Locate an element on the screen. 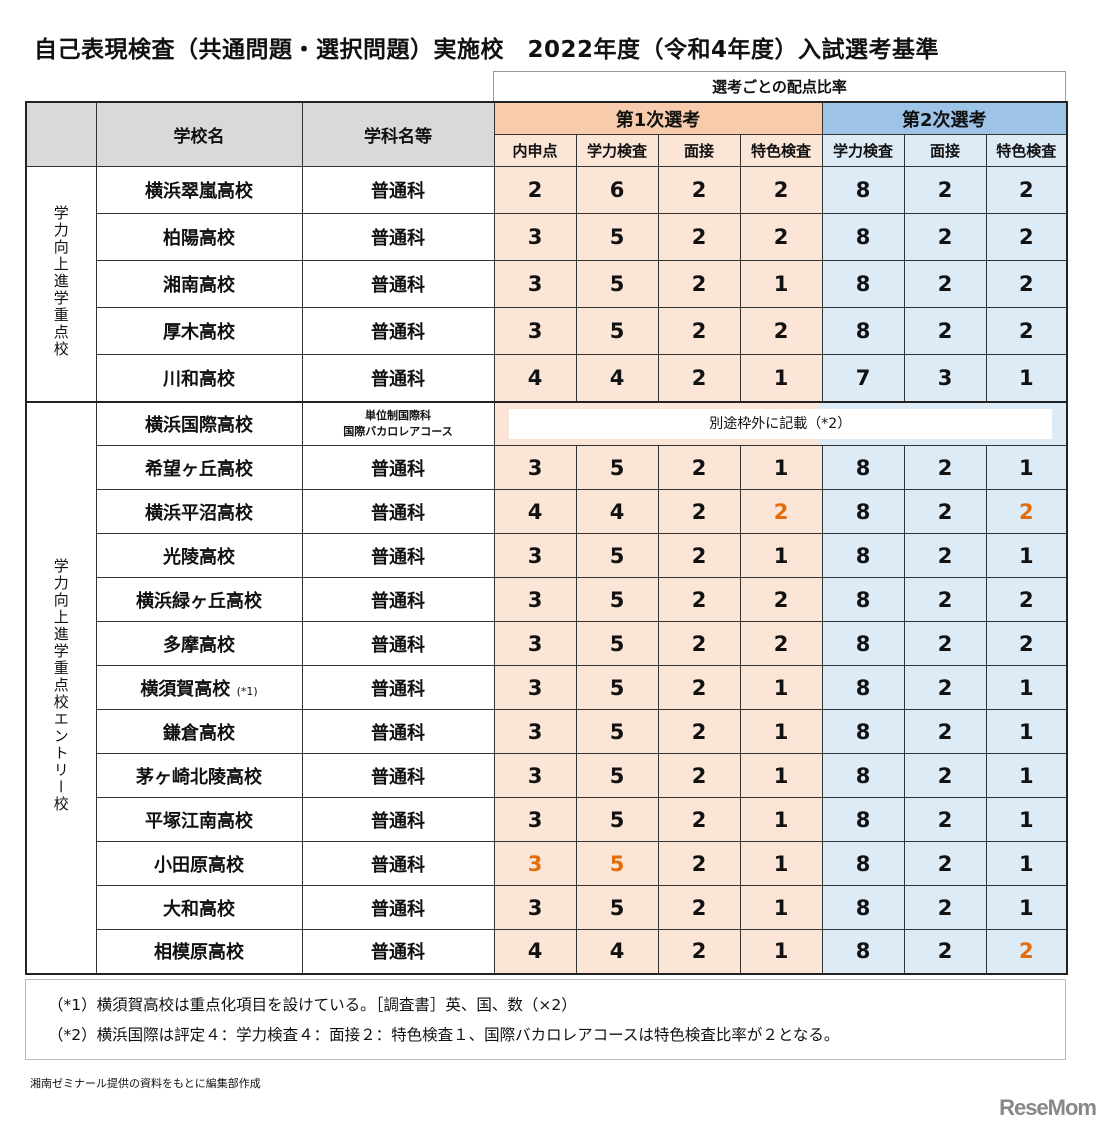 The width and height of the screenshot is (1108, 1131). school-name-cell: 多摩高校 is located at coordinates (199, 643).